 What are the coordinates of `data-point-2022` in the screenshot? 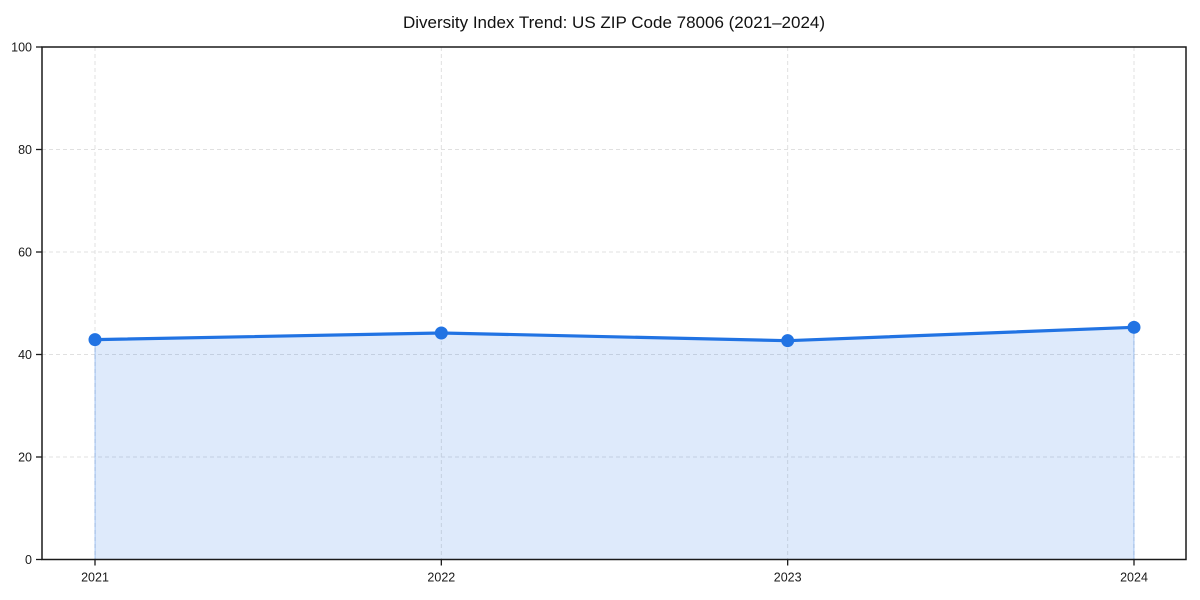 It's located at (441, 333).